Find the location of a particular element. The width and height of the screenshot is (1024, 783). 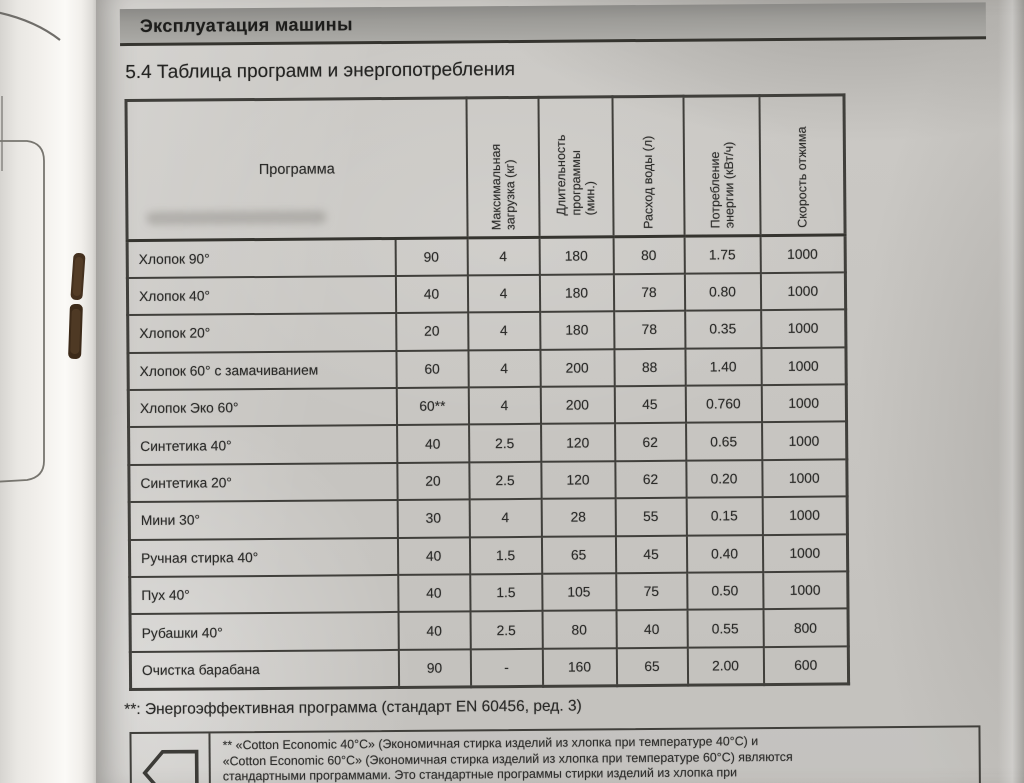

table-row: Хлопок 20° 20 4 180 78 0.35 1000 is located at coordinates (486, 331).